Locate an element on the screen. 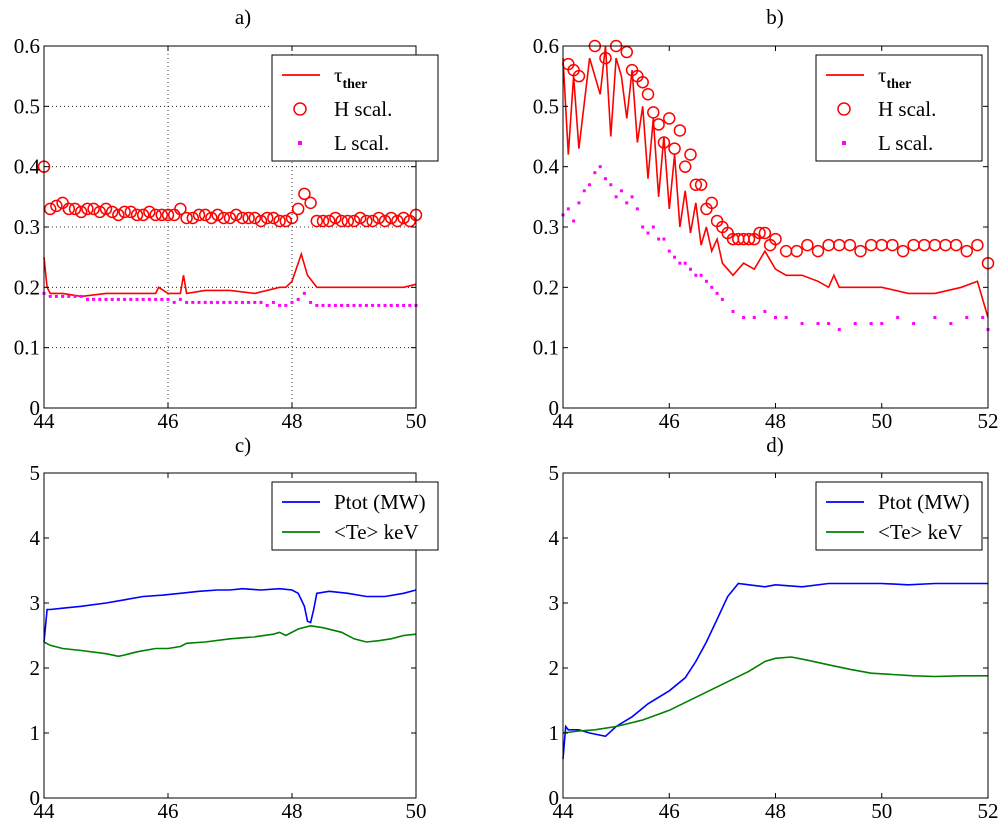 This screenshot has height=819, width=1004. legend: Ptot (MW) <Te> keV is located at coordinates (899, 516).